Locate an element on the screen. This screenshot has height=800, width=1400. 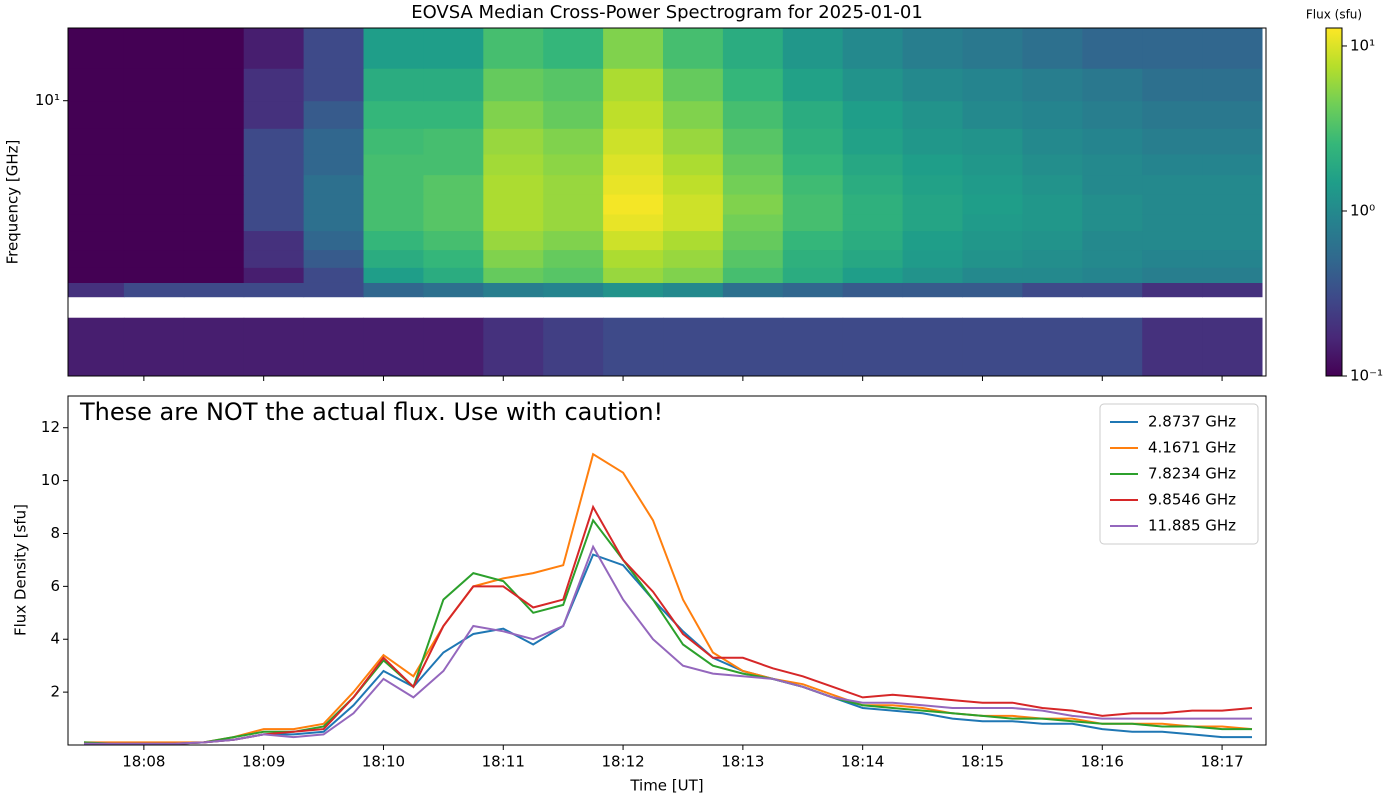
colorbar-tick-label: 10⁻¹ is located at coordinates (1366, 376).